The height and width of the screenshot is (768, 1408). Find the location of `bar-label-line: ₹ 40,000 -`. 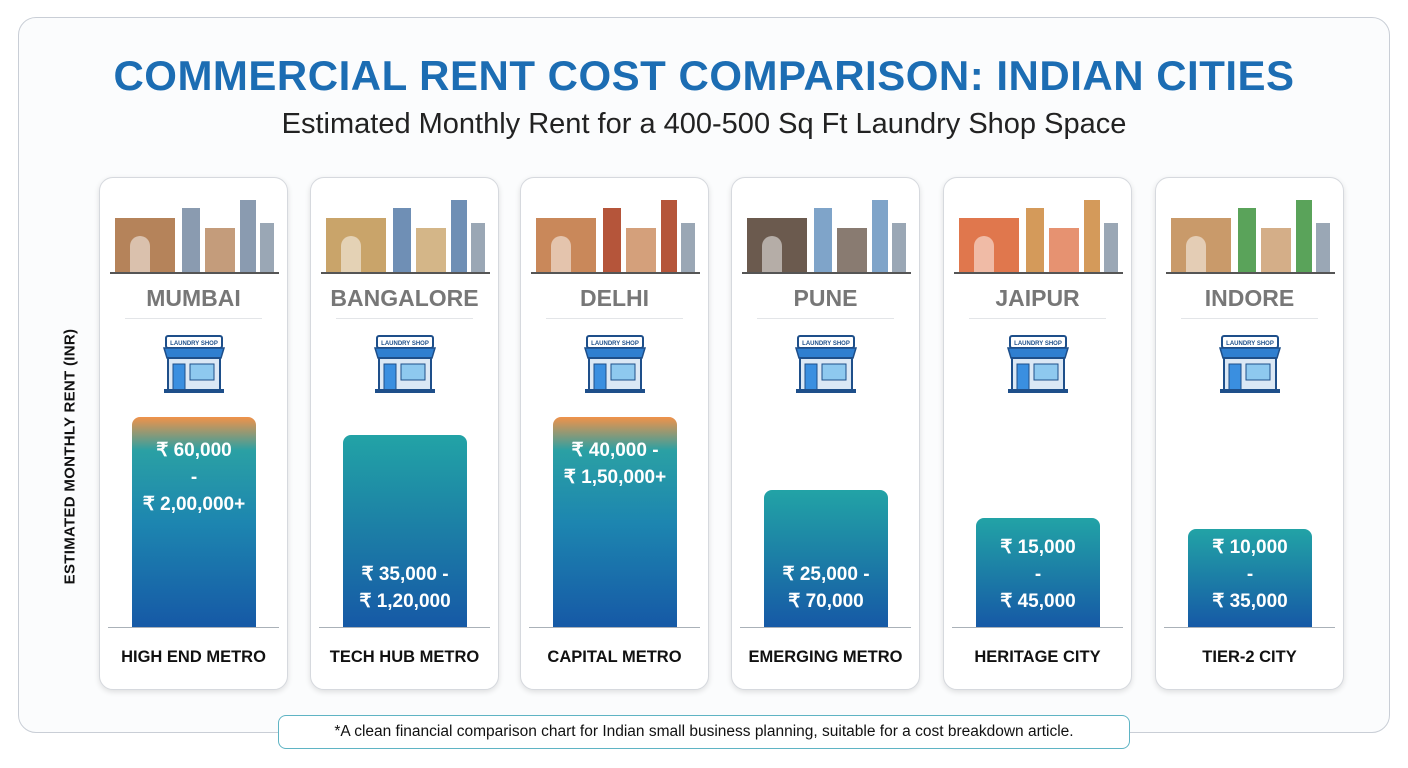

bar-label-line: ₹ 40,000 - is located at coordinates (615, 450).